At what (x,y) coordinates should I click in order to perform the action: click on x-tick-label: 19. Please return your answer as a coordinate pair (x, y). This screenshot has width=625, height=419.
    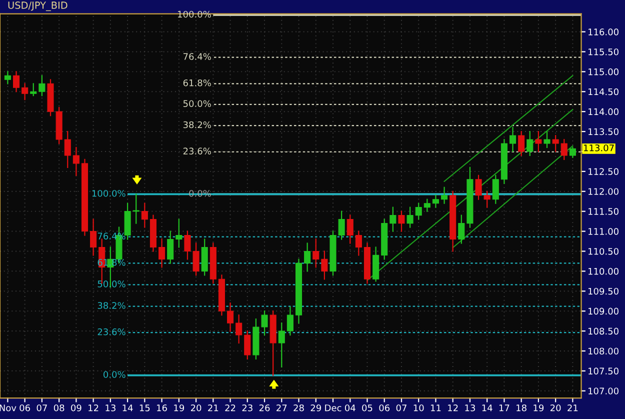
    Looking at the image, I should click on (539, 408).